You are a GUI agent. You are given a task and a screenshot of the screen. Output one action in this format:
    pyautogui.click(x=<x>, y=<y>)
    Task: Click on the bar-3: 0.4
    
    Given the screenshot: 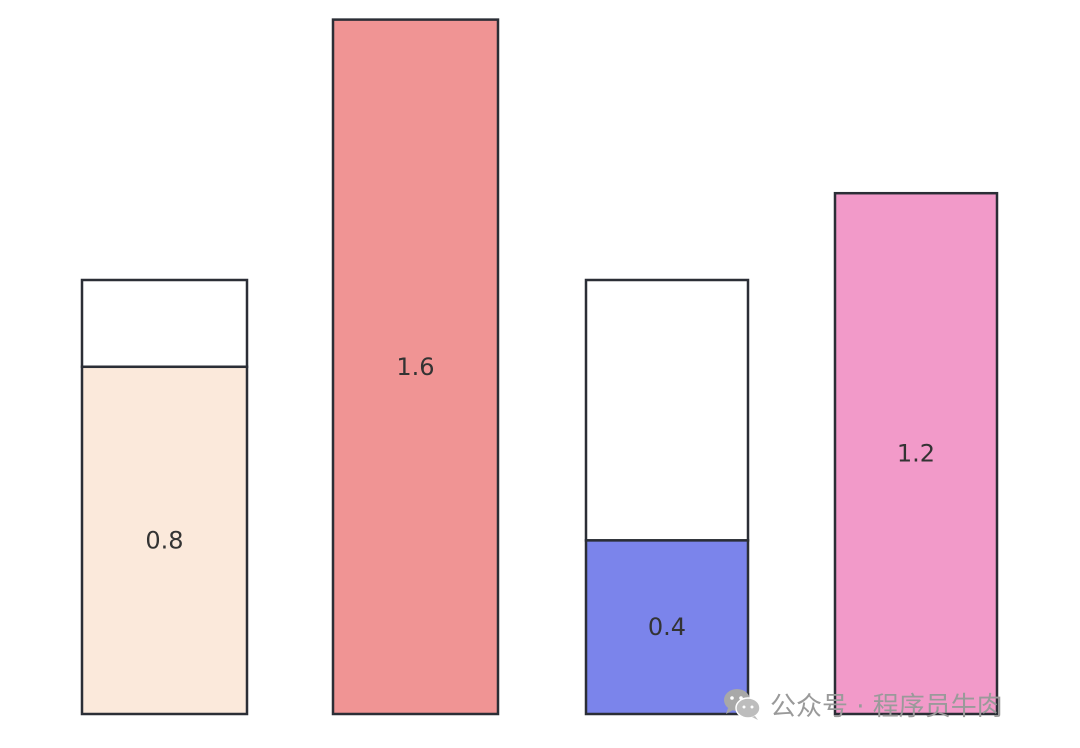 What is the action you would take?
    pyautogui.click(x=667, y=497)
    